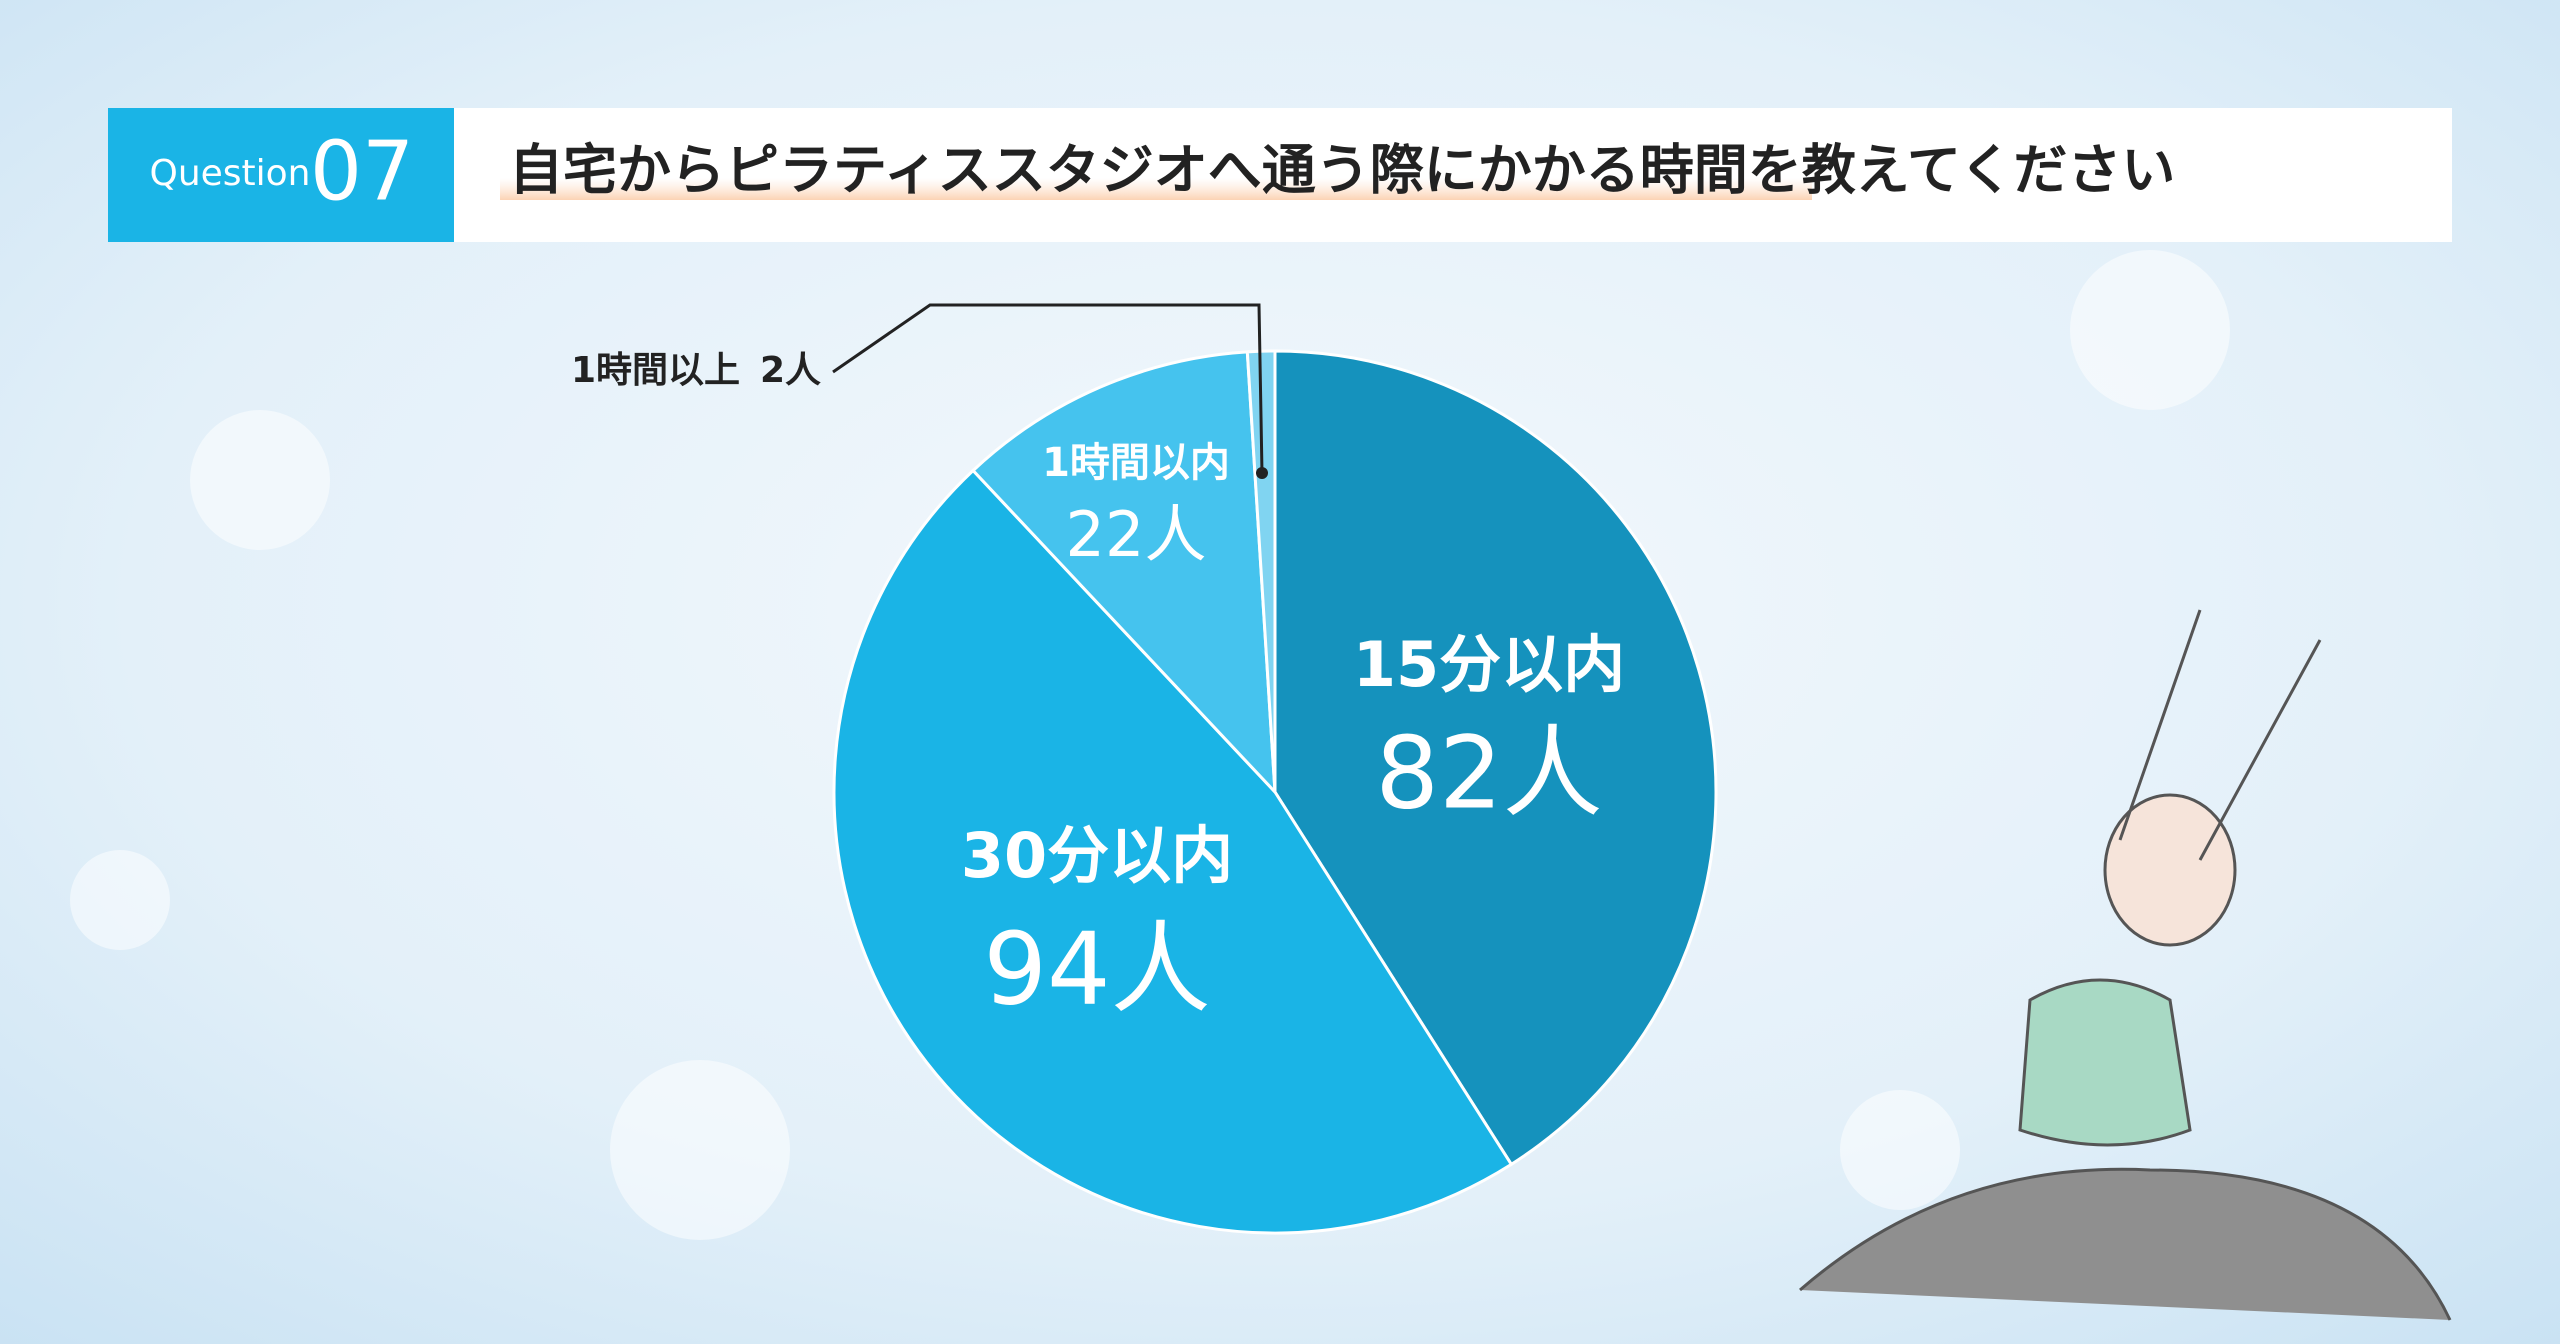  I want to click on question-number: 07, so click(362, 171).